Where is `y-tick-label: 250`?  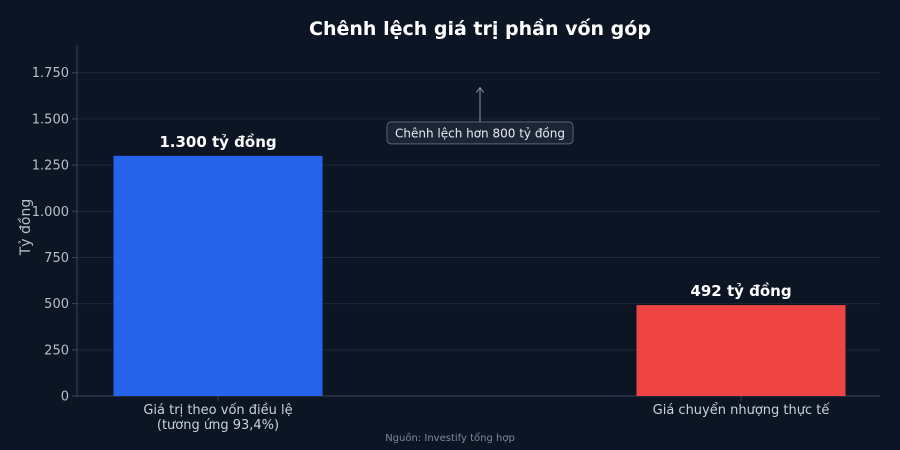 y-tick-label: 250 is located at coordinates (56, 350).